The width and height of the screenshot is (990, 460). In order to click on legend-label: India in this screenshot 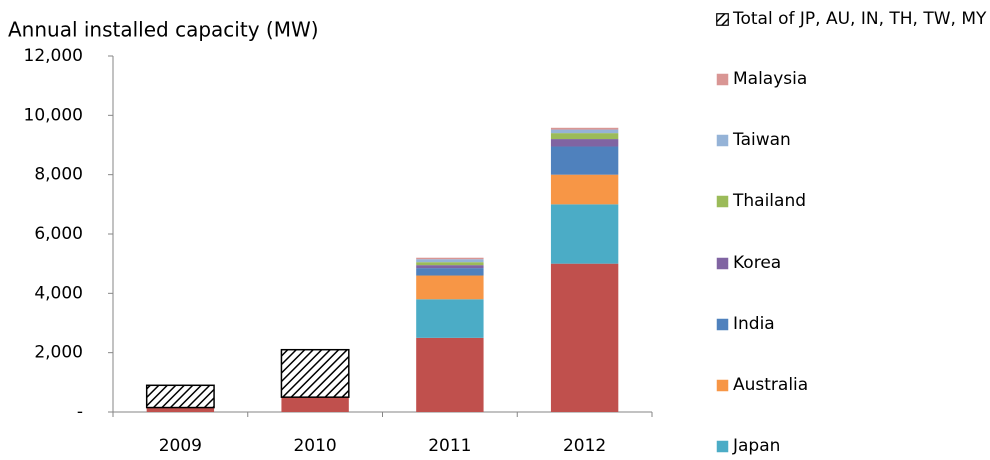, I will do `click(754, 323)`.